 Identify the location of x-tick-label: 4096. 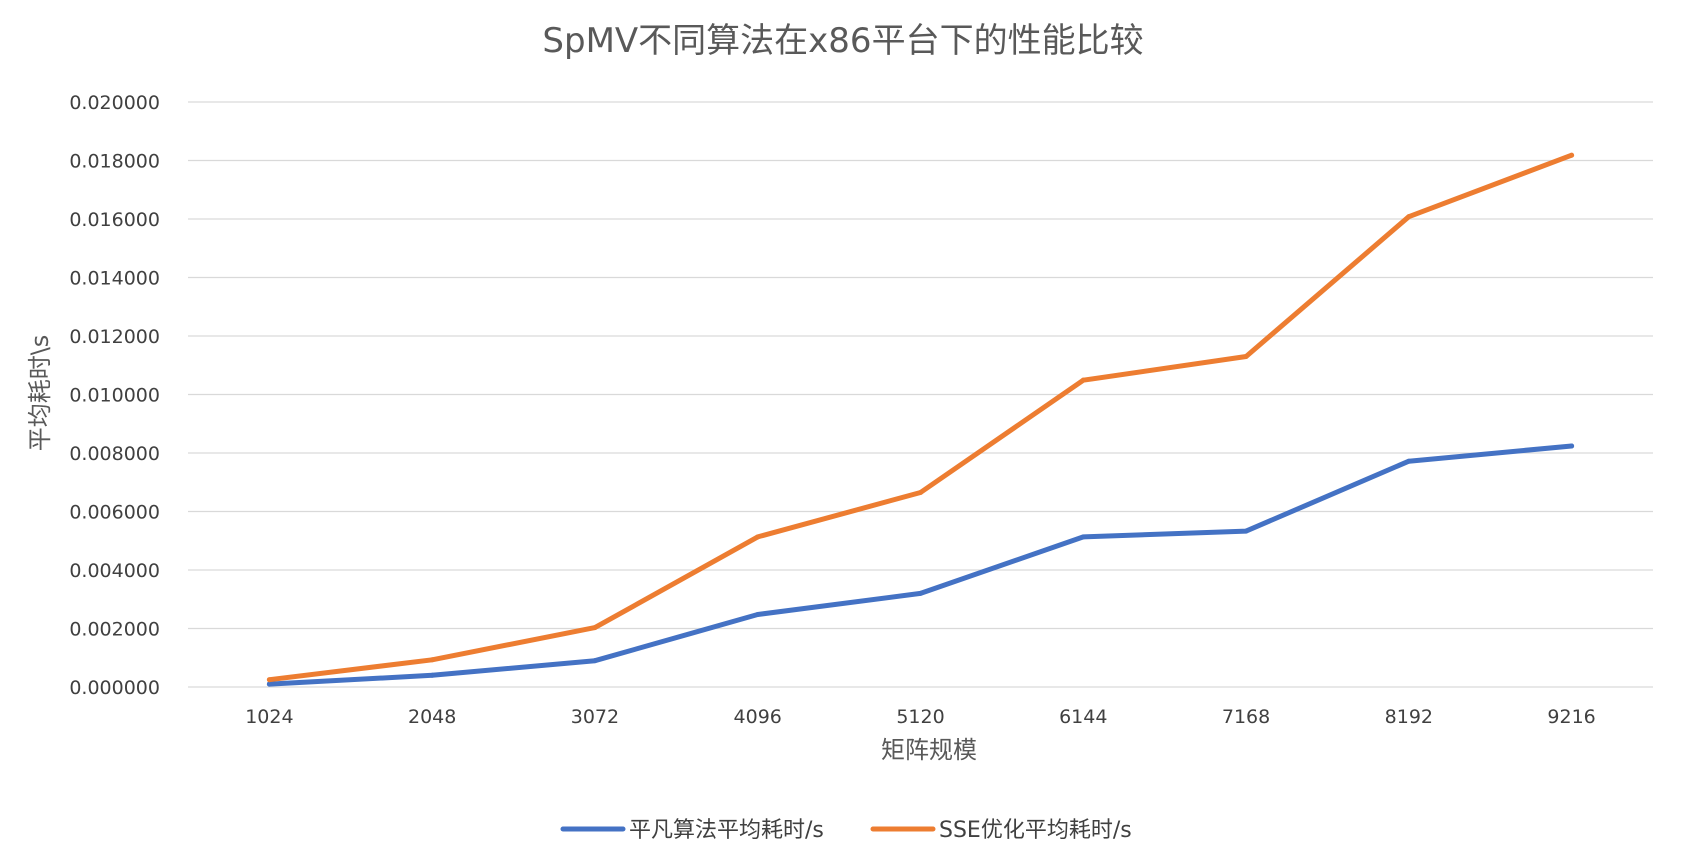
(758, 717).